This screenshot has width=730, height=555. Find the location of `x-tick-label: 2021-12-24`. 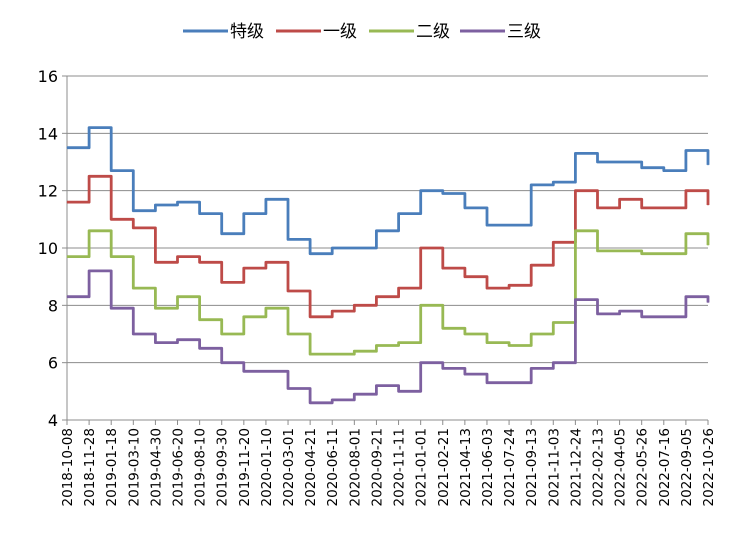

x-tick-label: 2021-12-24 is located at coordinates (576, 467).